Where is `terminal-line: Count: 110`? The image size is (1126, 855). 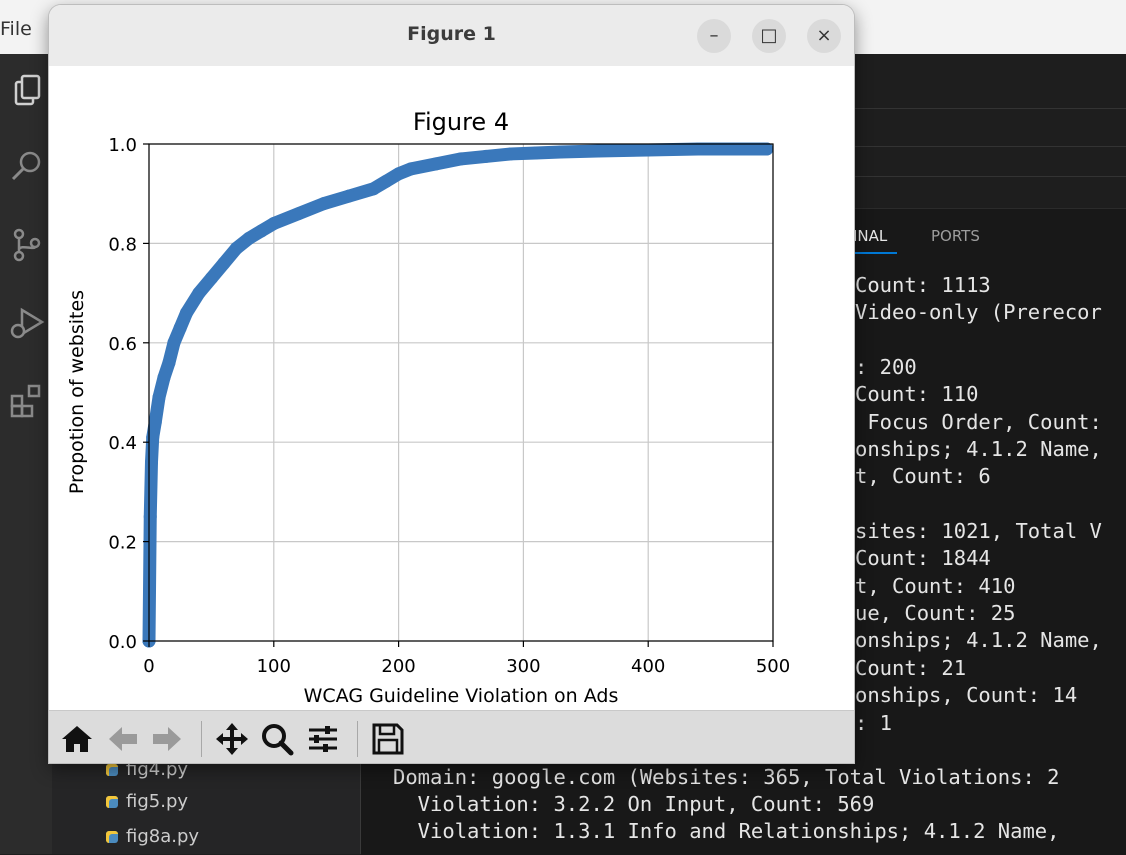
terminal-line: Count: 110 is located at coordinates (917, 394).